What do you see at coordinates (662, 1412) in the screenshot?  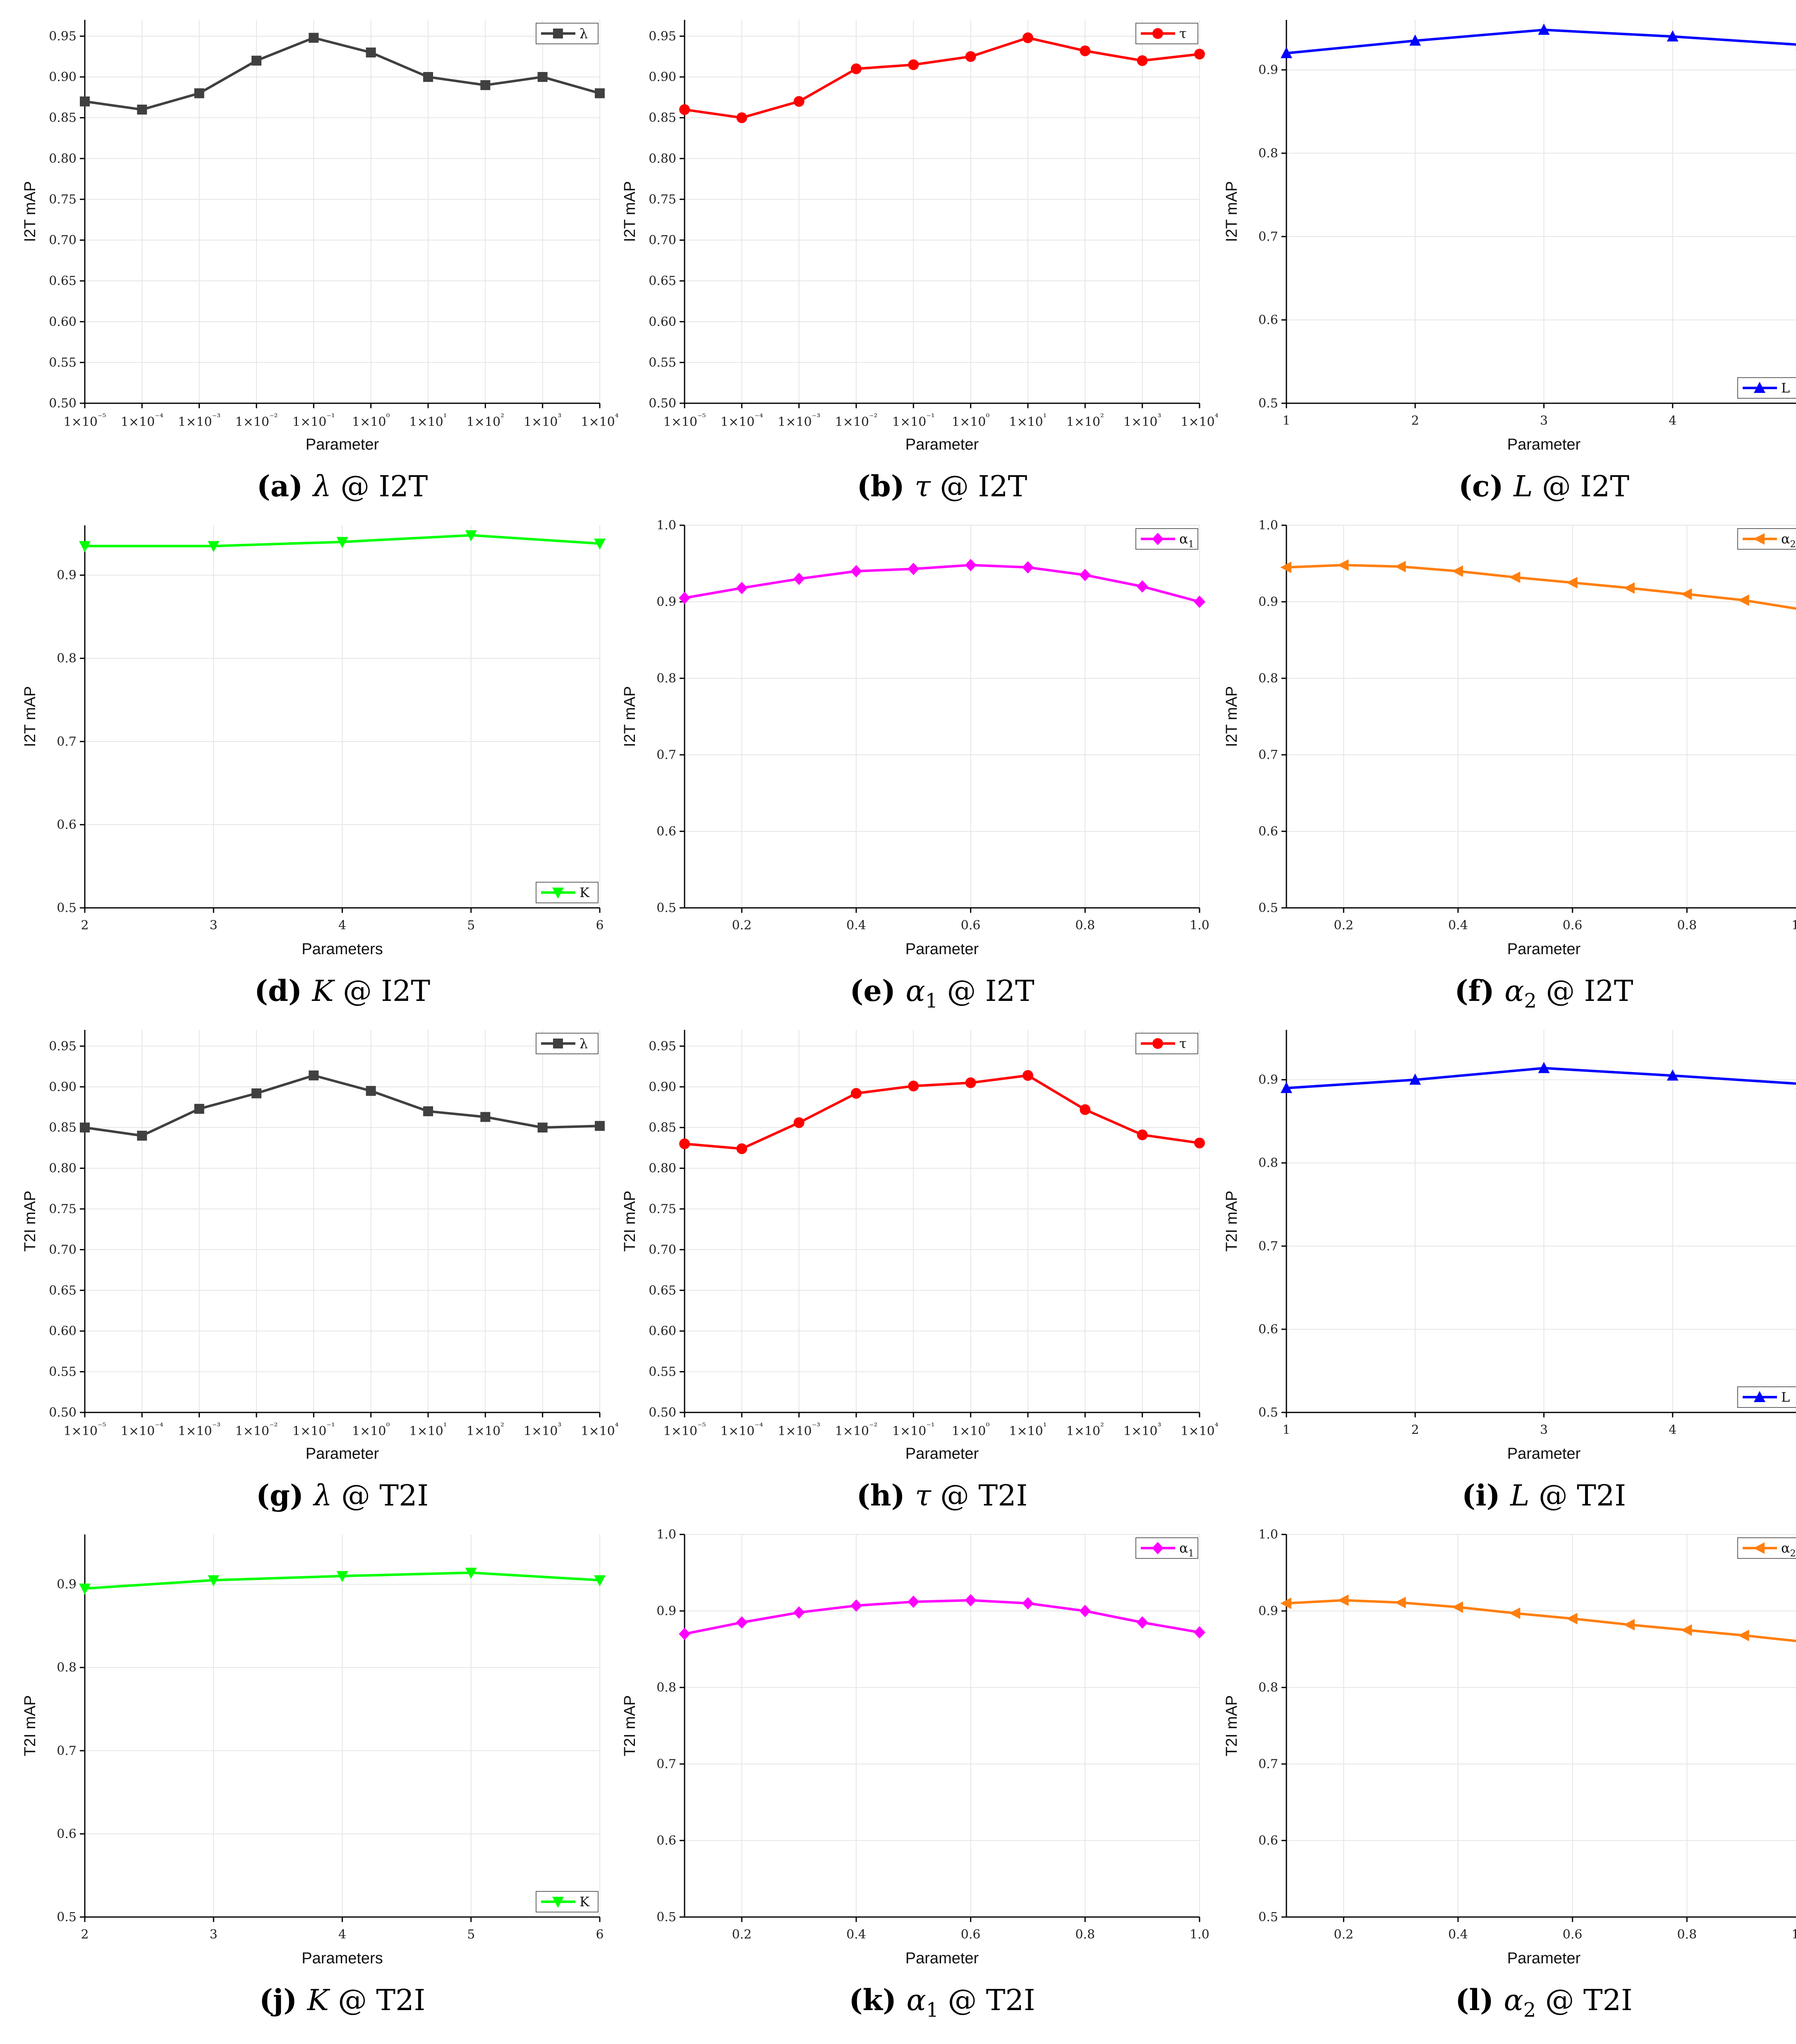 I see `y-tick-label: 0.50` at bounding box center [662, 1412].